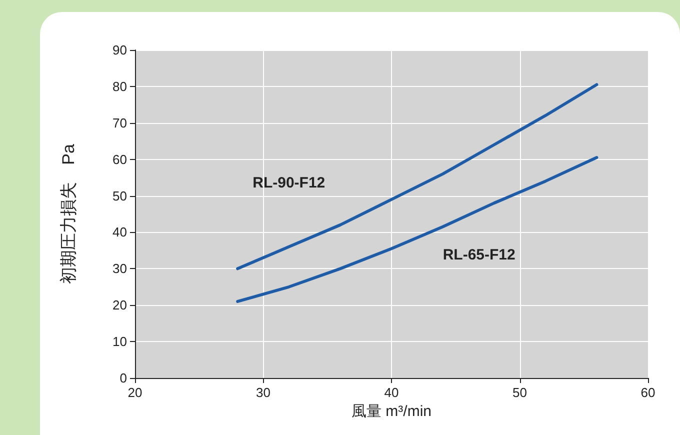 This screenshot has width=680, height=435. What do you see at coordinates (392, 411) in the screenshot?
I see `x-axis-title: 風量 m³/min` at bounding box center [392, 411].